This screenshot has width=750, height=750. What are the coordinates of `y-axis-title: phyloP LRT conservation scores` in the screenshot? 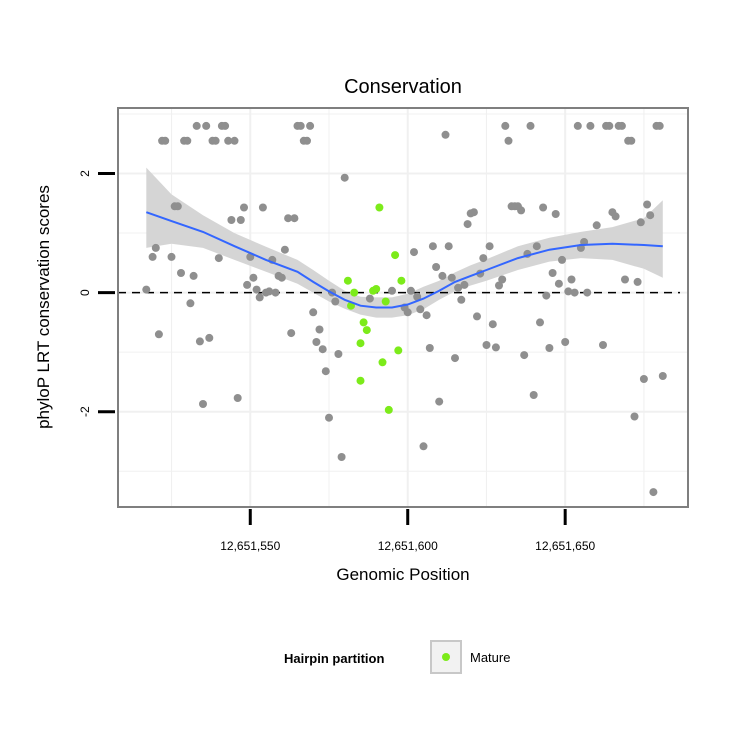 It's located at (43, 307).